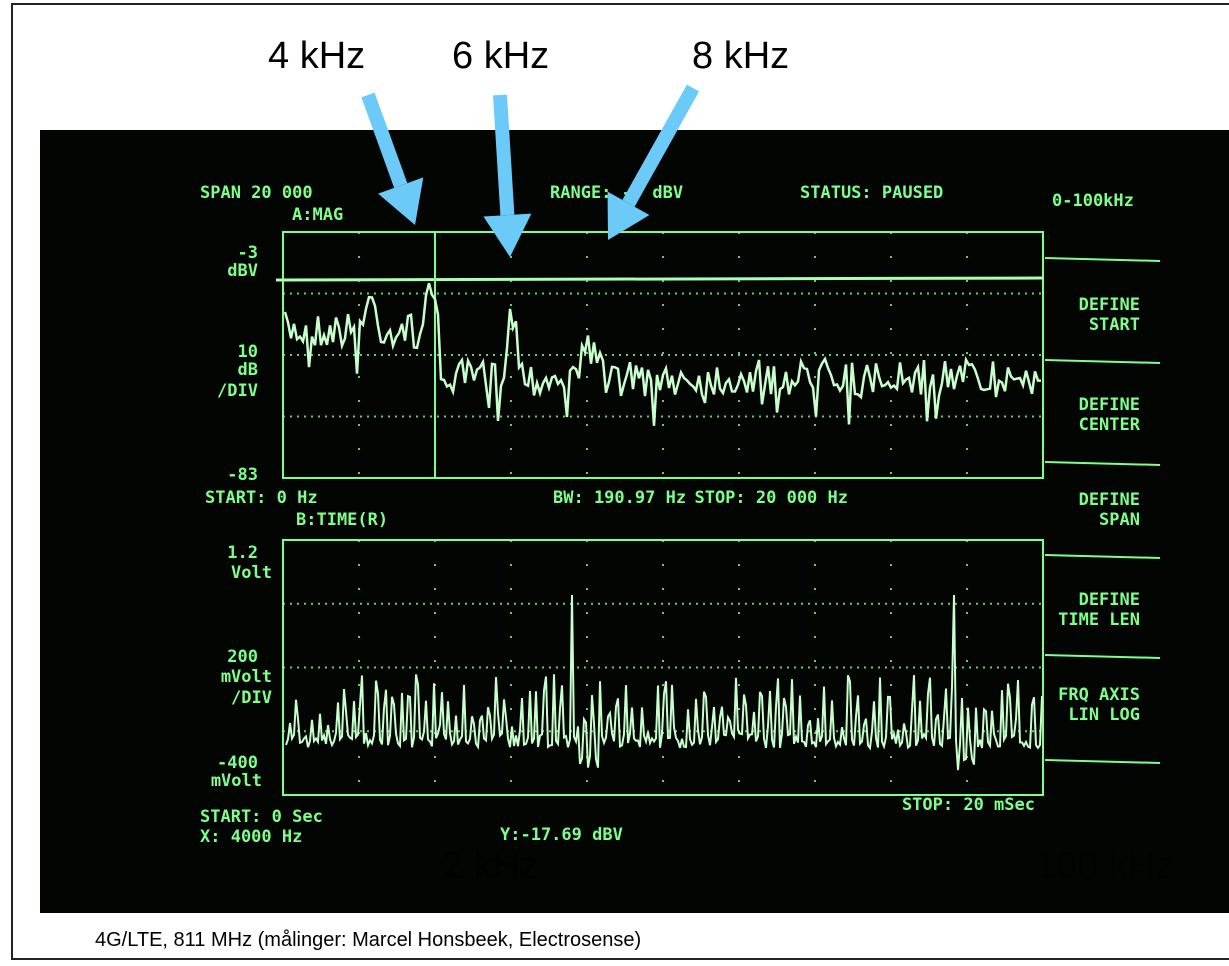  Describe the element at coordinates (664, 682) in the screenshot. I see `time-trace` at that location.